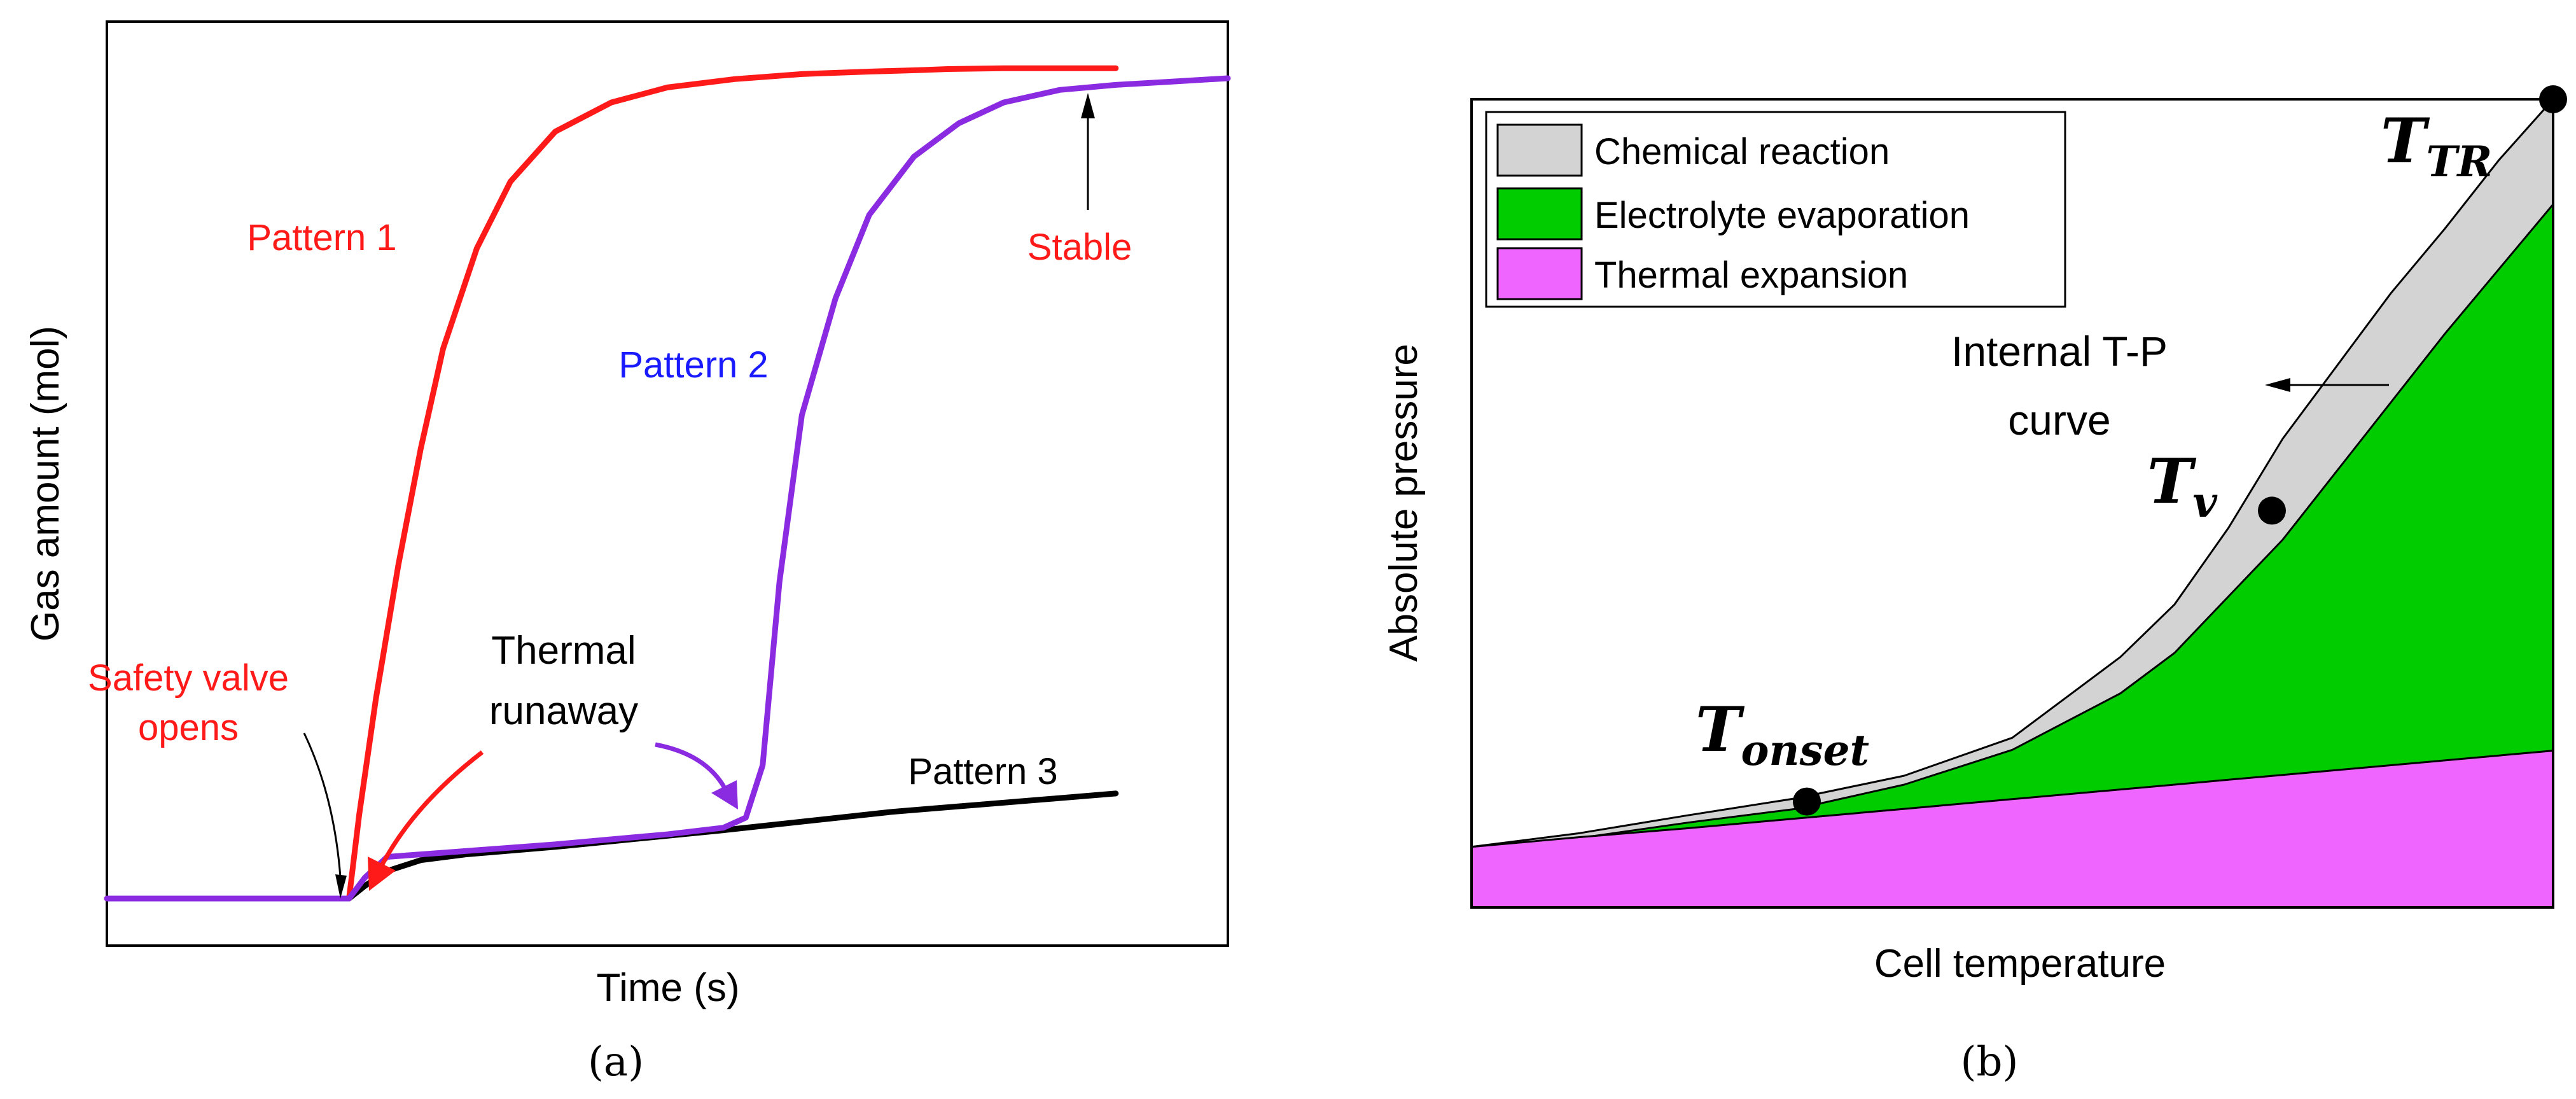 The height and width of the screenshot is (1099, 2576). Describe the element at coordinates (563, 711) in the screenshot. I see `runaway-label-line2: runaway` at that location.